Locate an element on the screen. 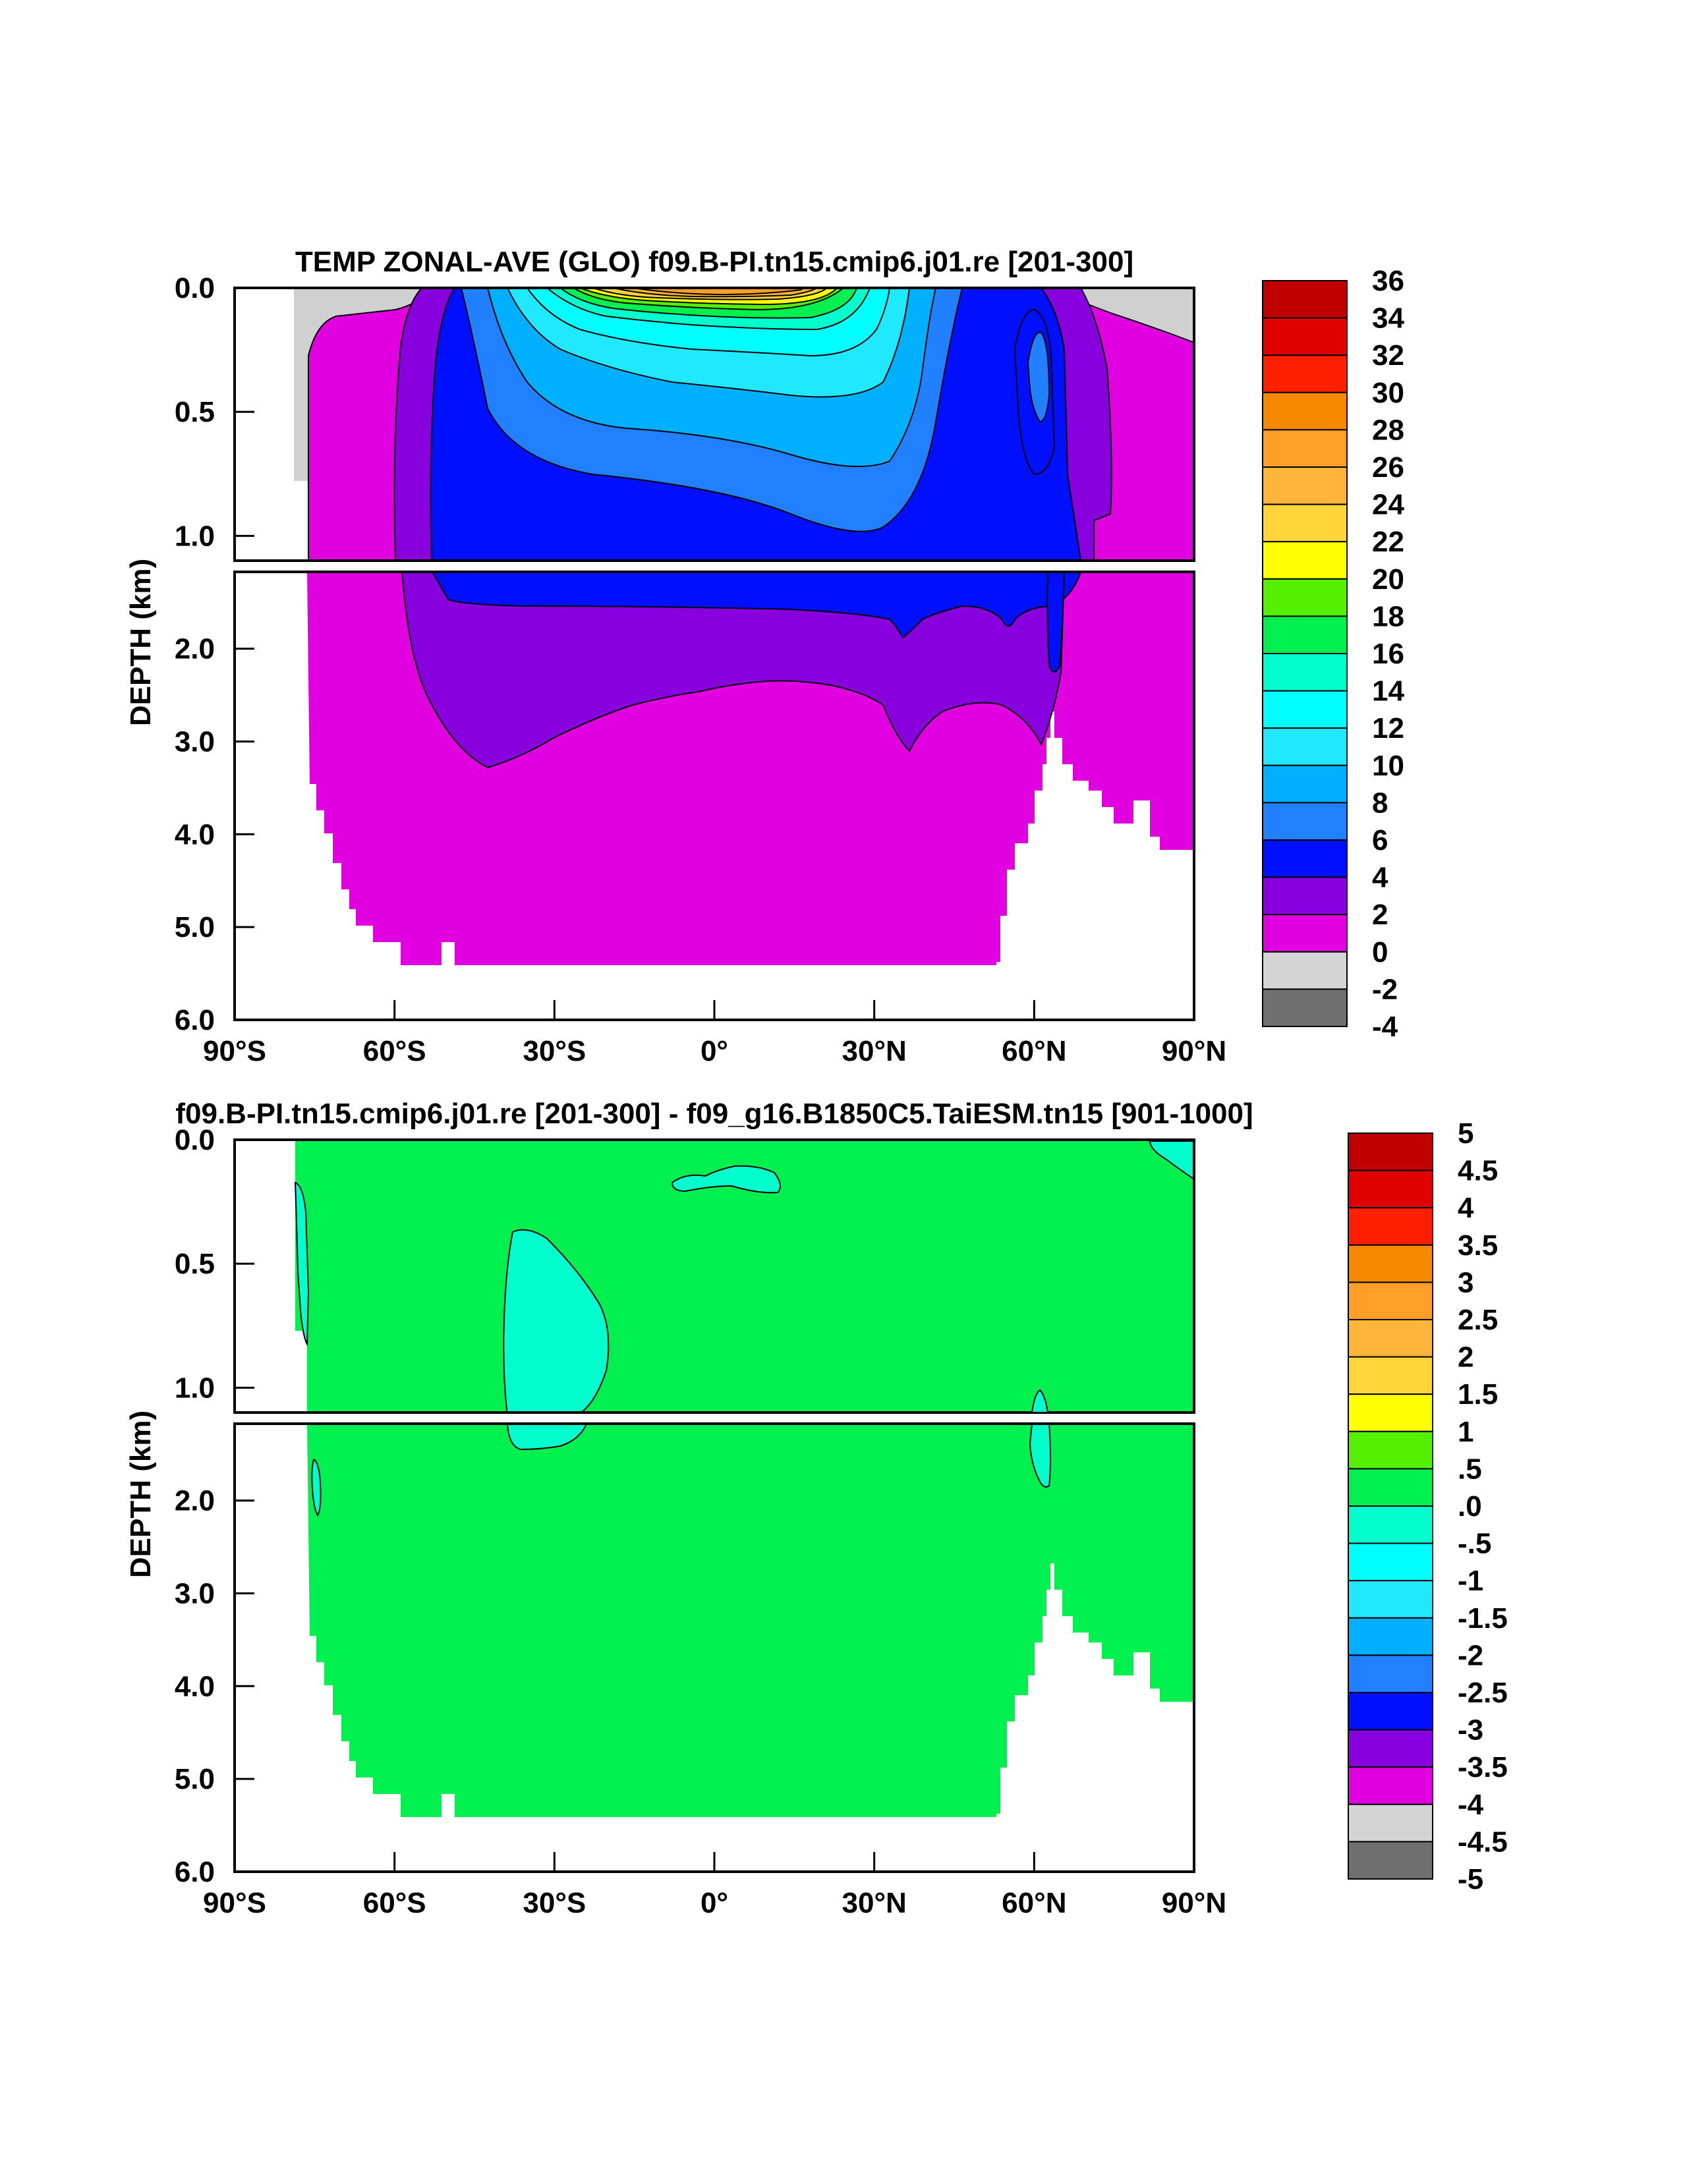  colorbar-label: 0 is located at coordinates (1380, 952).